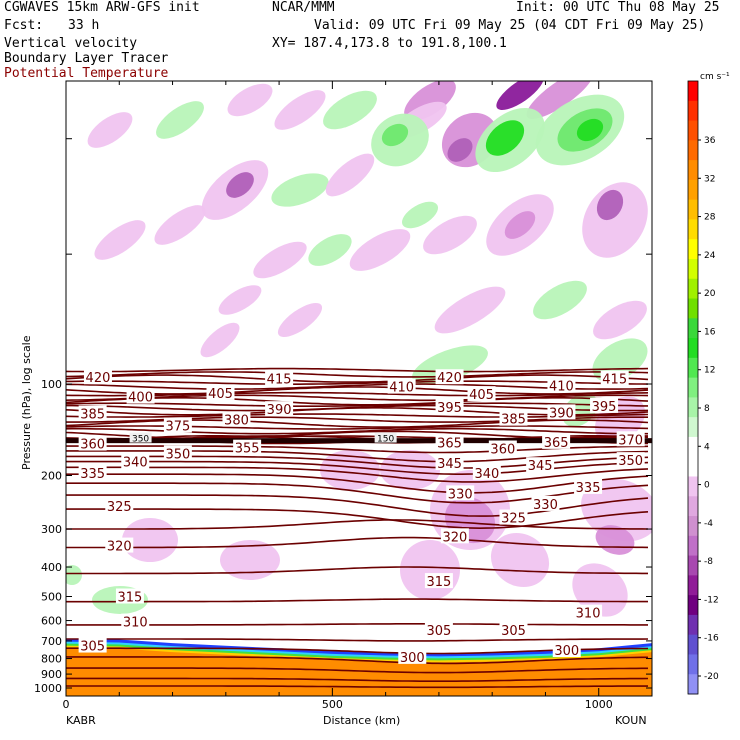 The width and height of the screenshot is (740, 740). What do you see at coordinates (711, 677) in the screenshot?
I see `colorbar-label: -20` at bounding box center [711, 677].